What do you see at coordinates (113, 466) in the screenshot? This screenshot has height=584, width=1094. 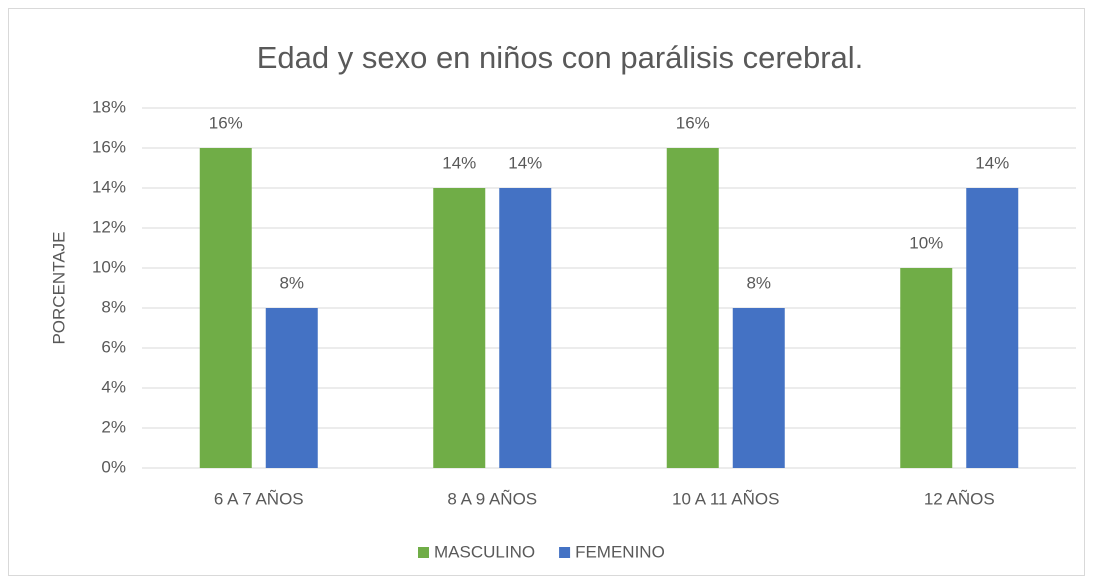 I see `y-tick-label: 0%` at bounding box center [113, 466].